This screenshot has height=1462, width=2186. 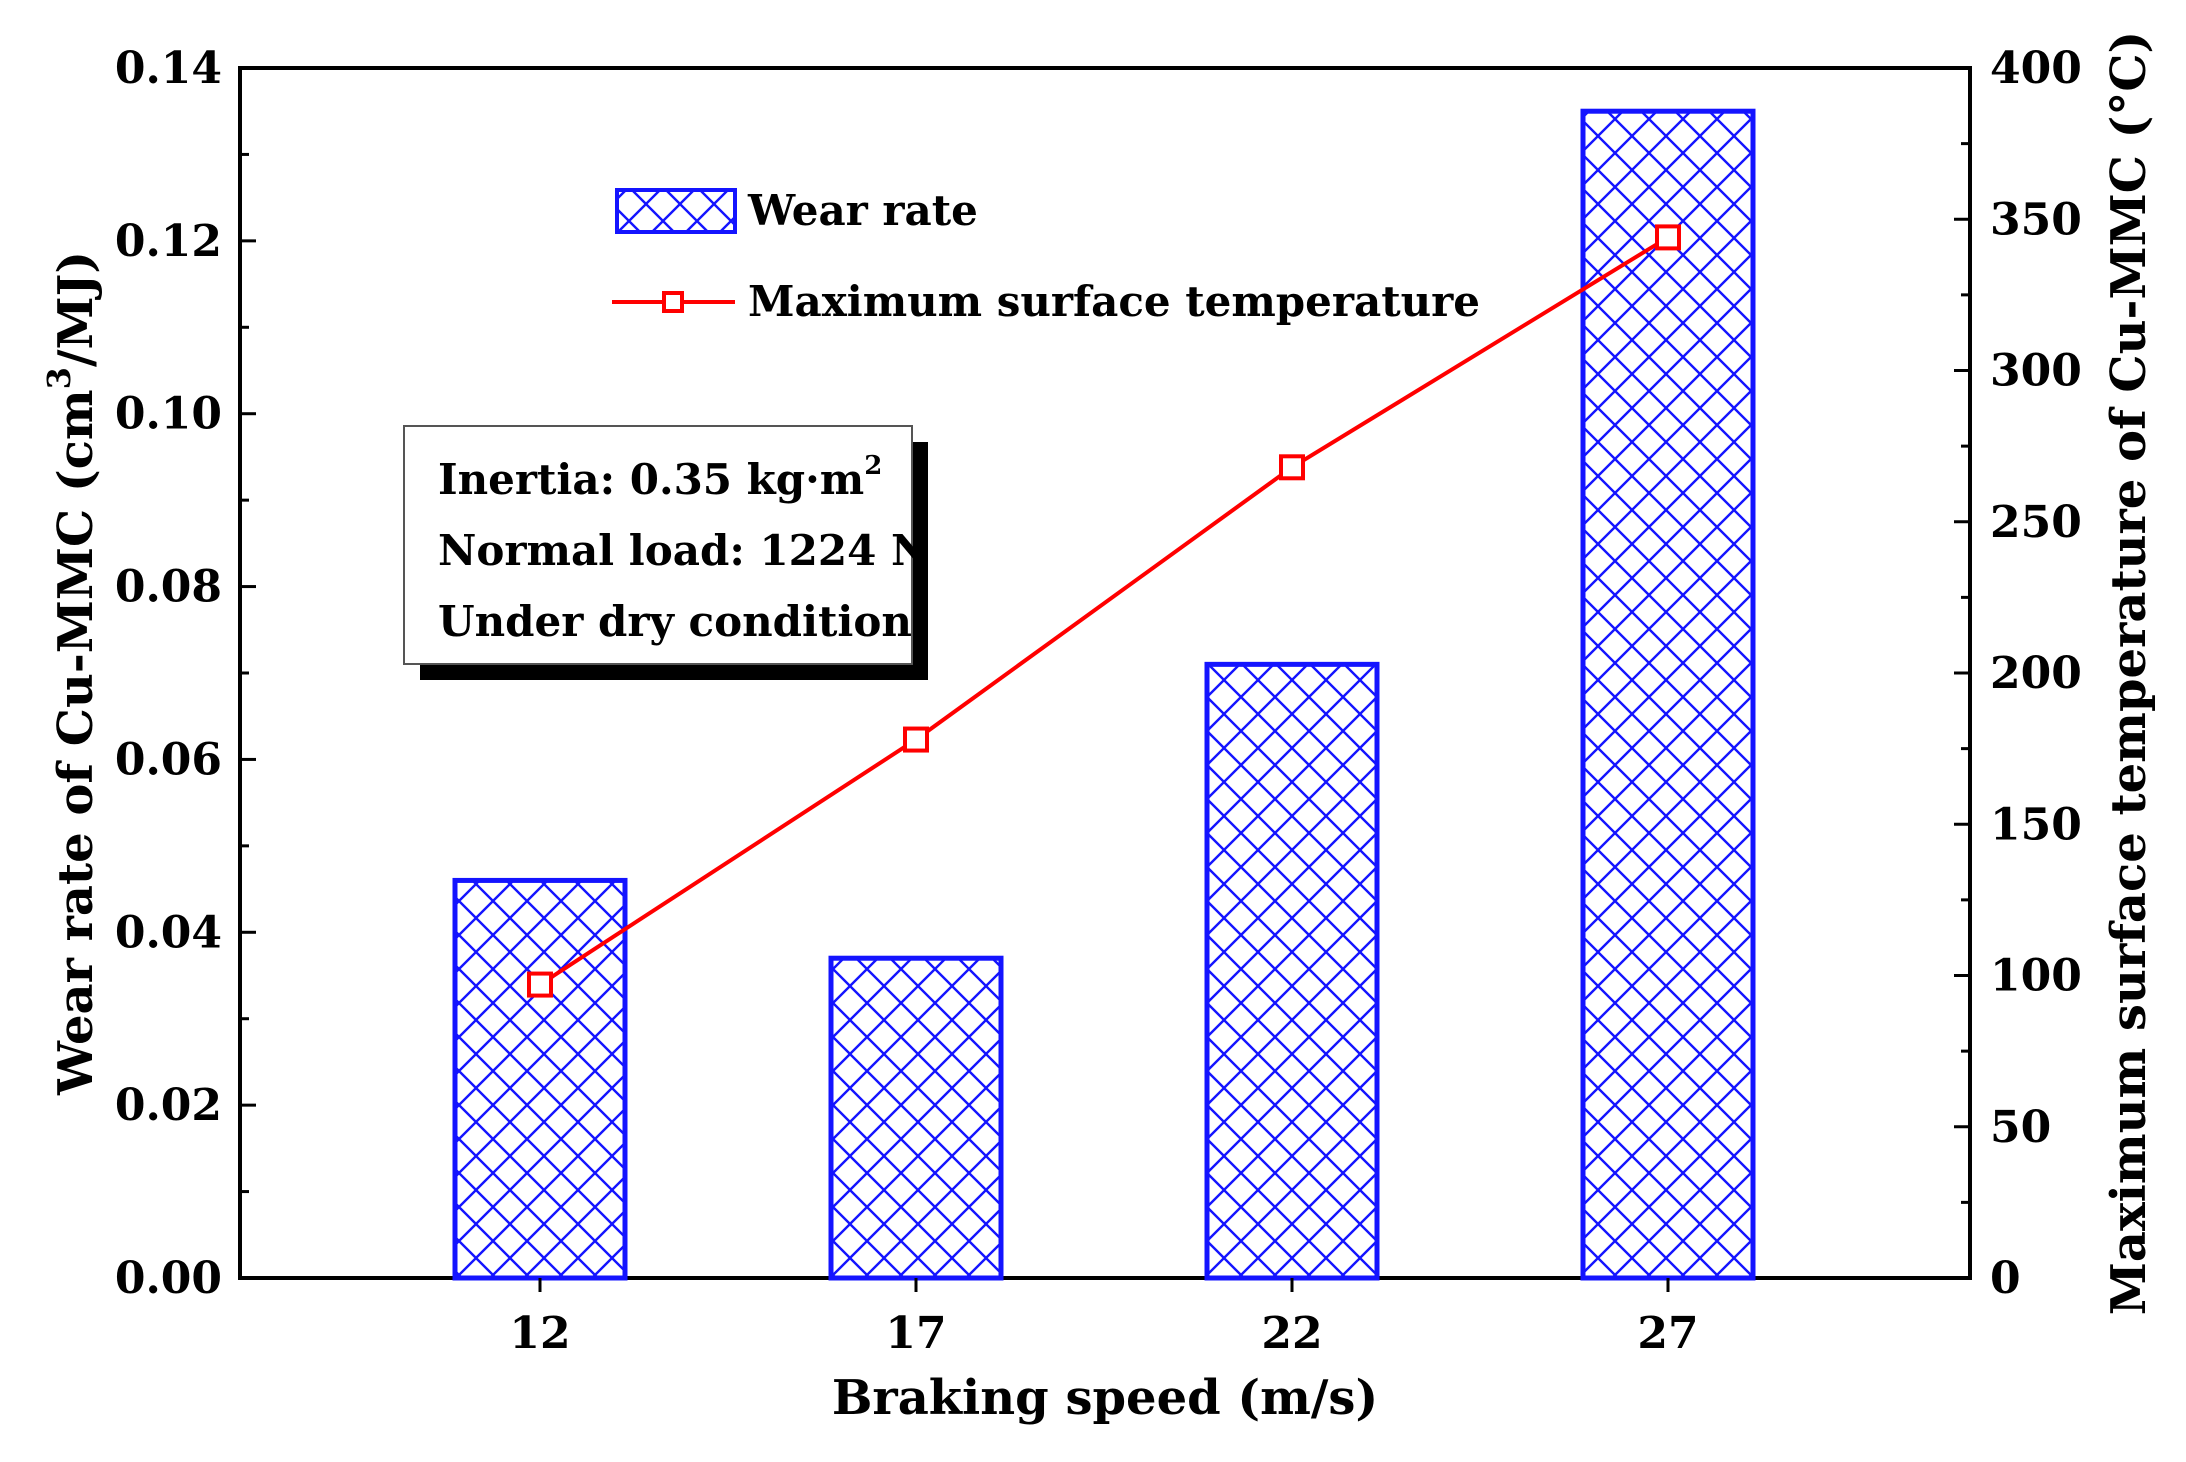 I want to click on annotation-frame, so click(x=658, y=545).